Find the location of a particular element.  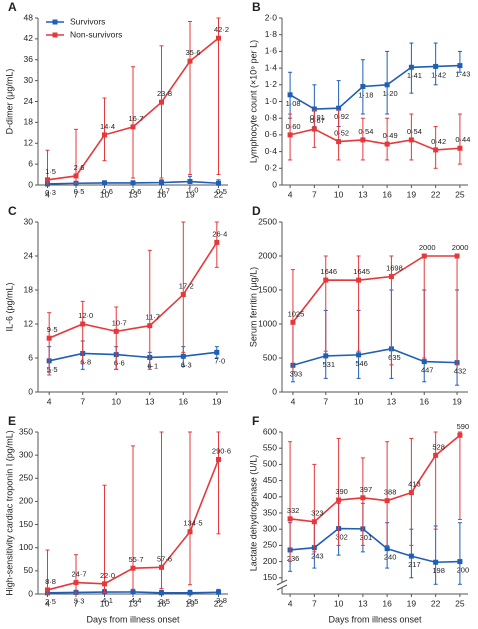

value-label: 17·2 is located at coordinates (186, 286).